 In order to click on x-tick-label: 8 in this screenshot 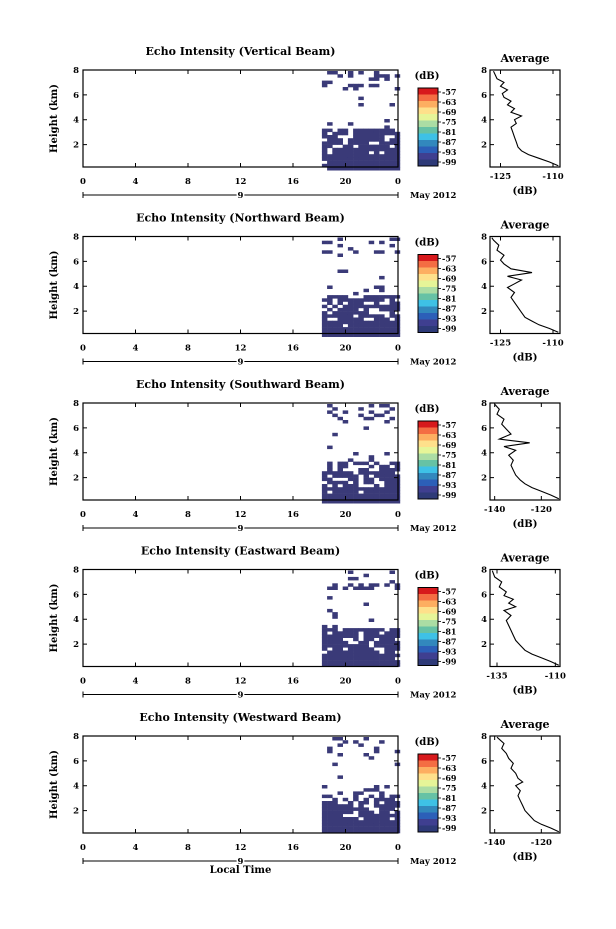, I will do `click(188, 848)`.